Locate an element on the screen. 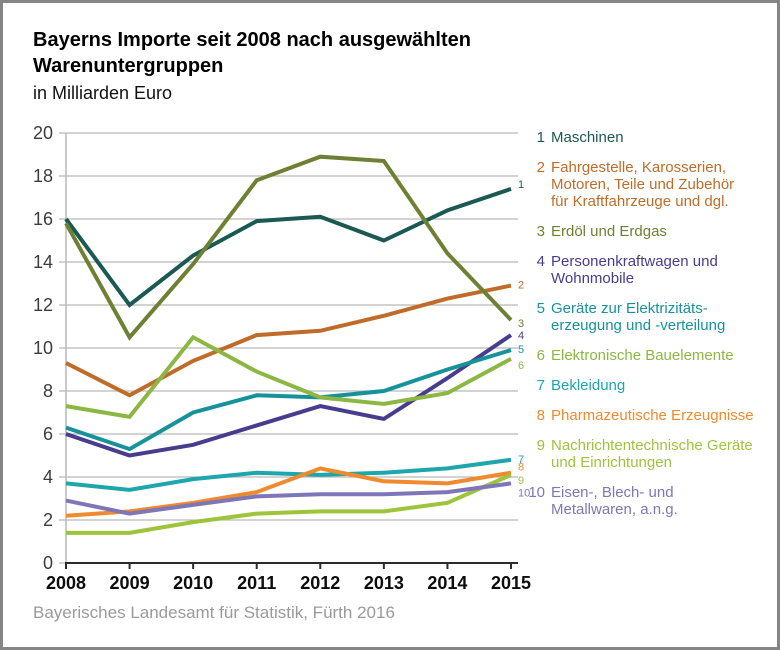  x-axis-label-2015: 2015 is located at coordinates (511, 583).